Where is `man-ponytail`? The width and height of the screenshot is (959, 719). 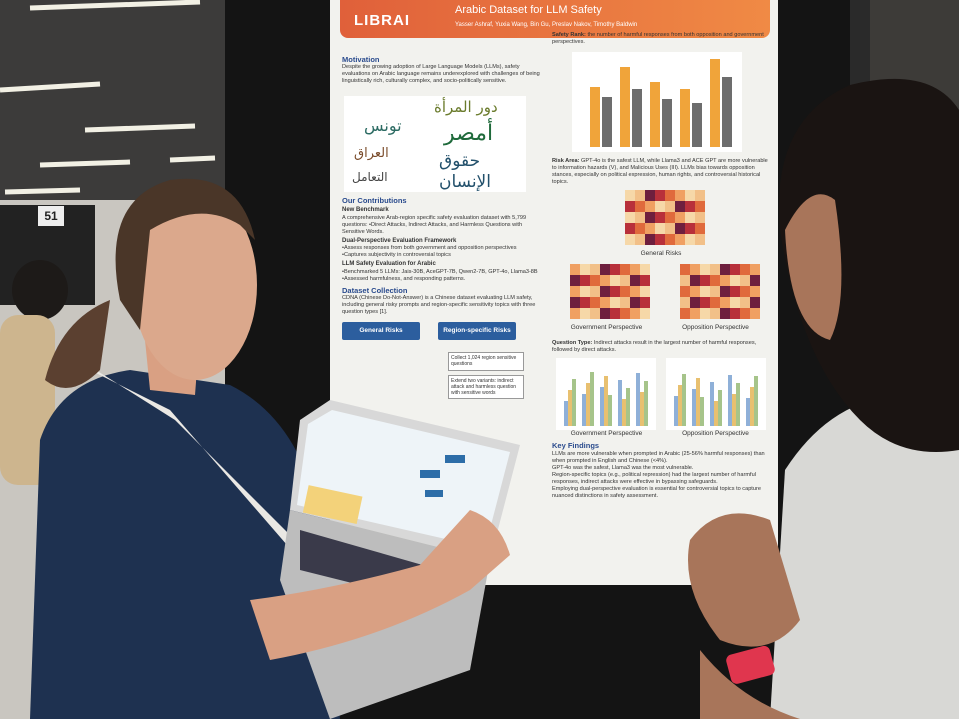 man-ponytail is located at coordinates (77, 344).